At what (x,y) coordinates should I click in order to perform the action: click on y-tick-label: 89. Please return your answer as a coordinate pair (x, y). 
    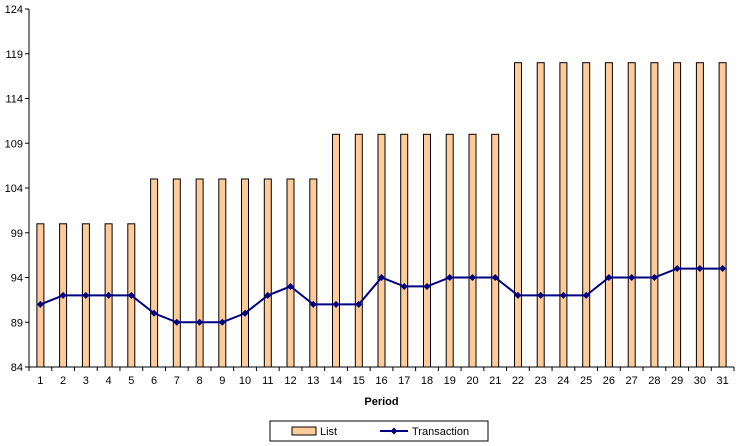
    Looking at the image, I should click on (17, 323).